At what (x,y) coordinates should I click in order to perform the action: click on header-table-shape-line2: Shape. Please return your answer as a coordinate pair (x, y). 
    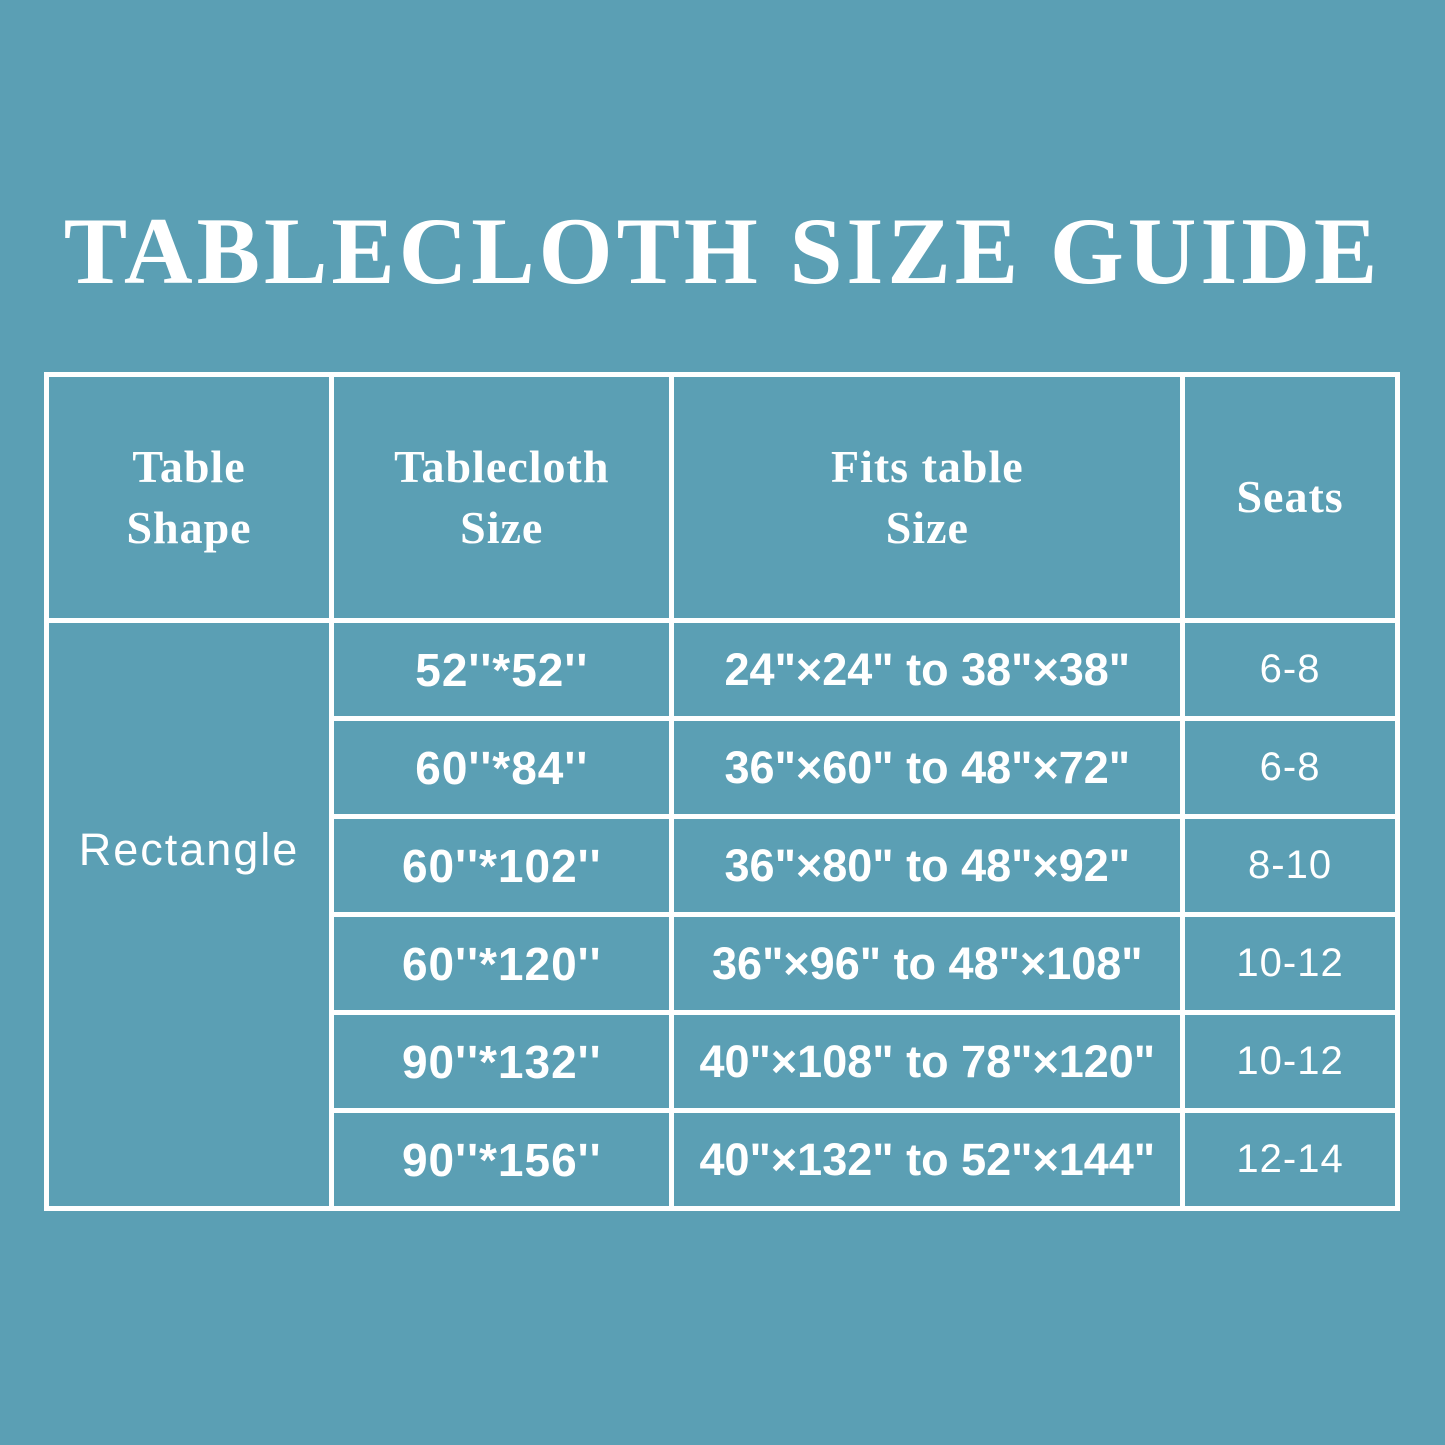
    Looking at the image, I should click on (189, 527).